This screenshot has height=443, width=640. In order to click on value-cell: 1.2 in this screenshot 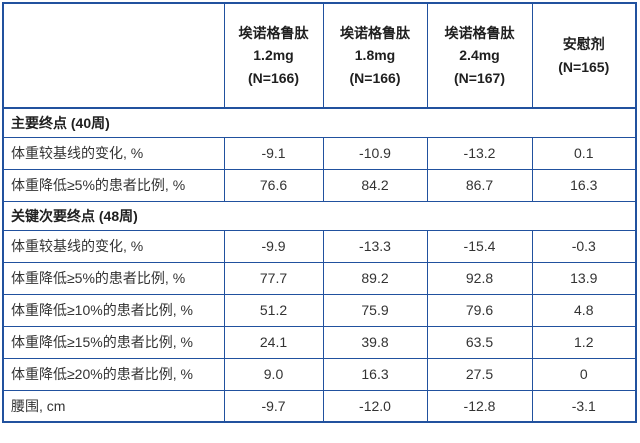, I will do `click(584, 342)`.